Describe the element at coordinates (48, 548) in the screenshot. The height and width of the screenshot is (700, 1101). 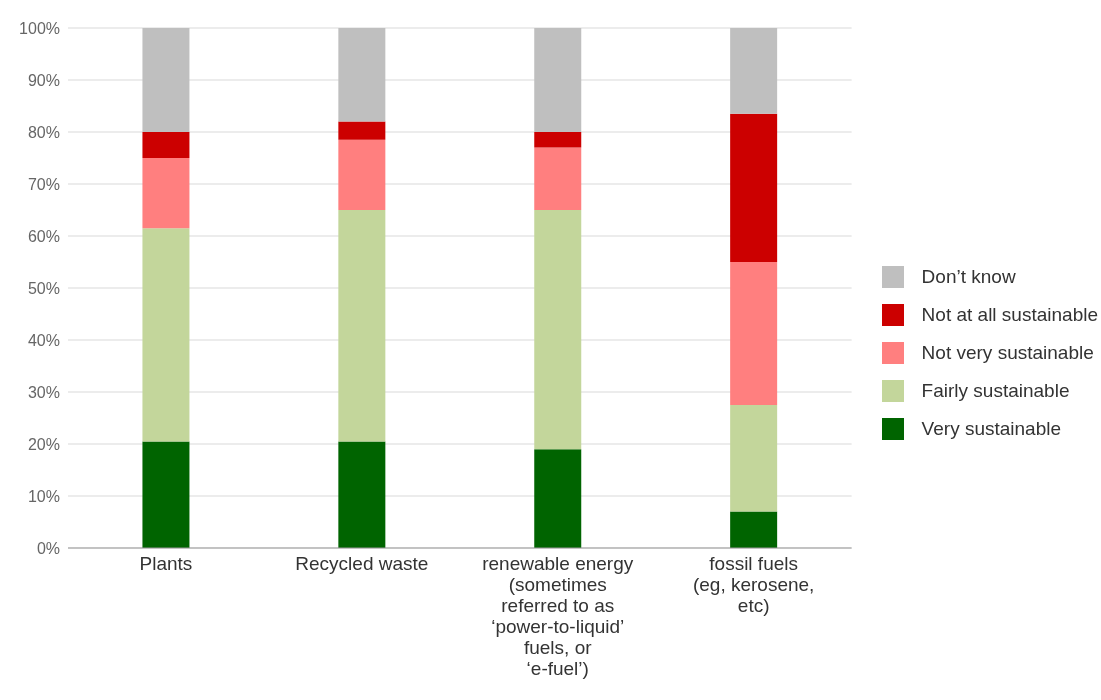
I see `y-tick-label: 0%` at that location.